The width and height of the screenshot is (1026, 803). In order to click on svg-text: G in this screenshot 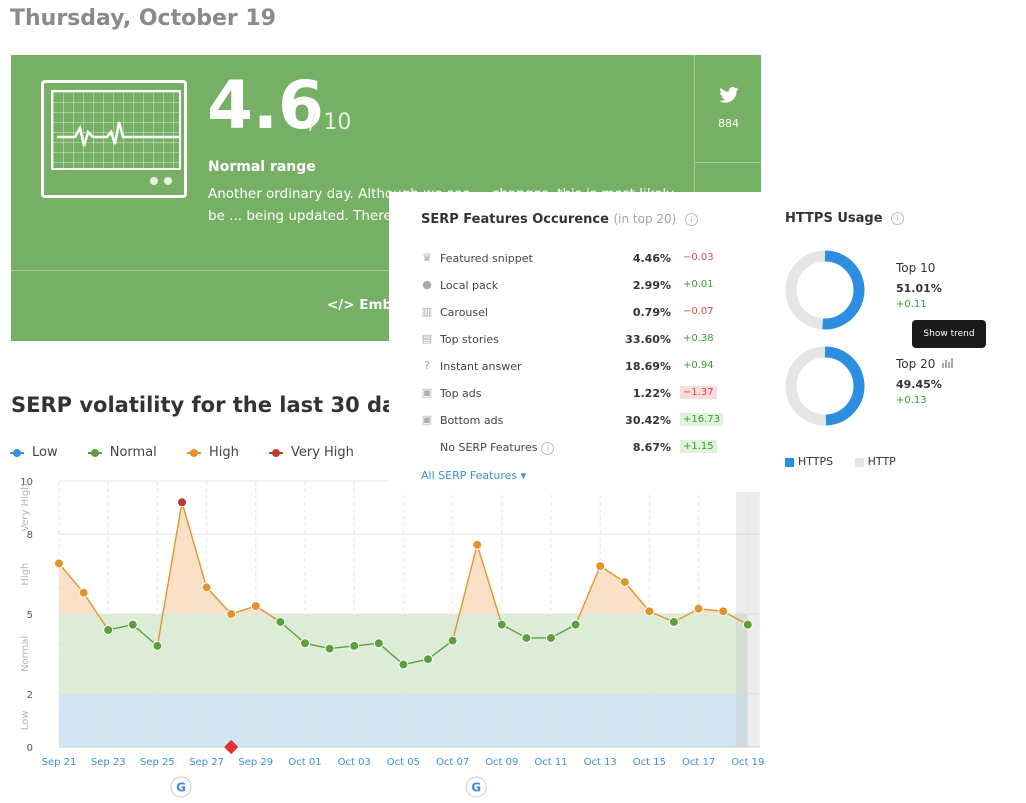, I will do `click(476, 788)`.